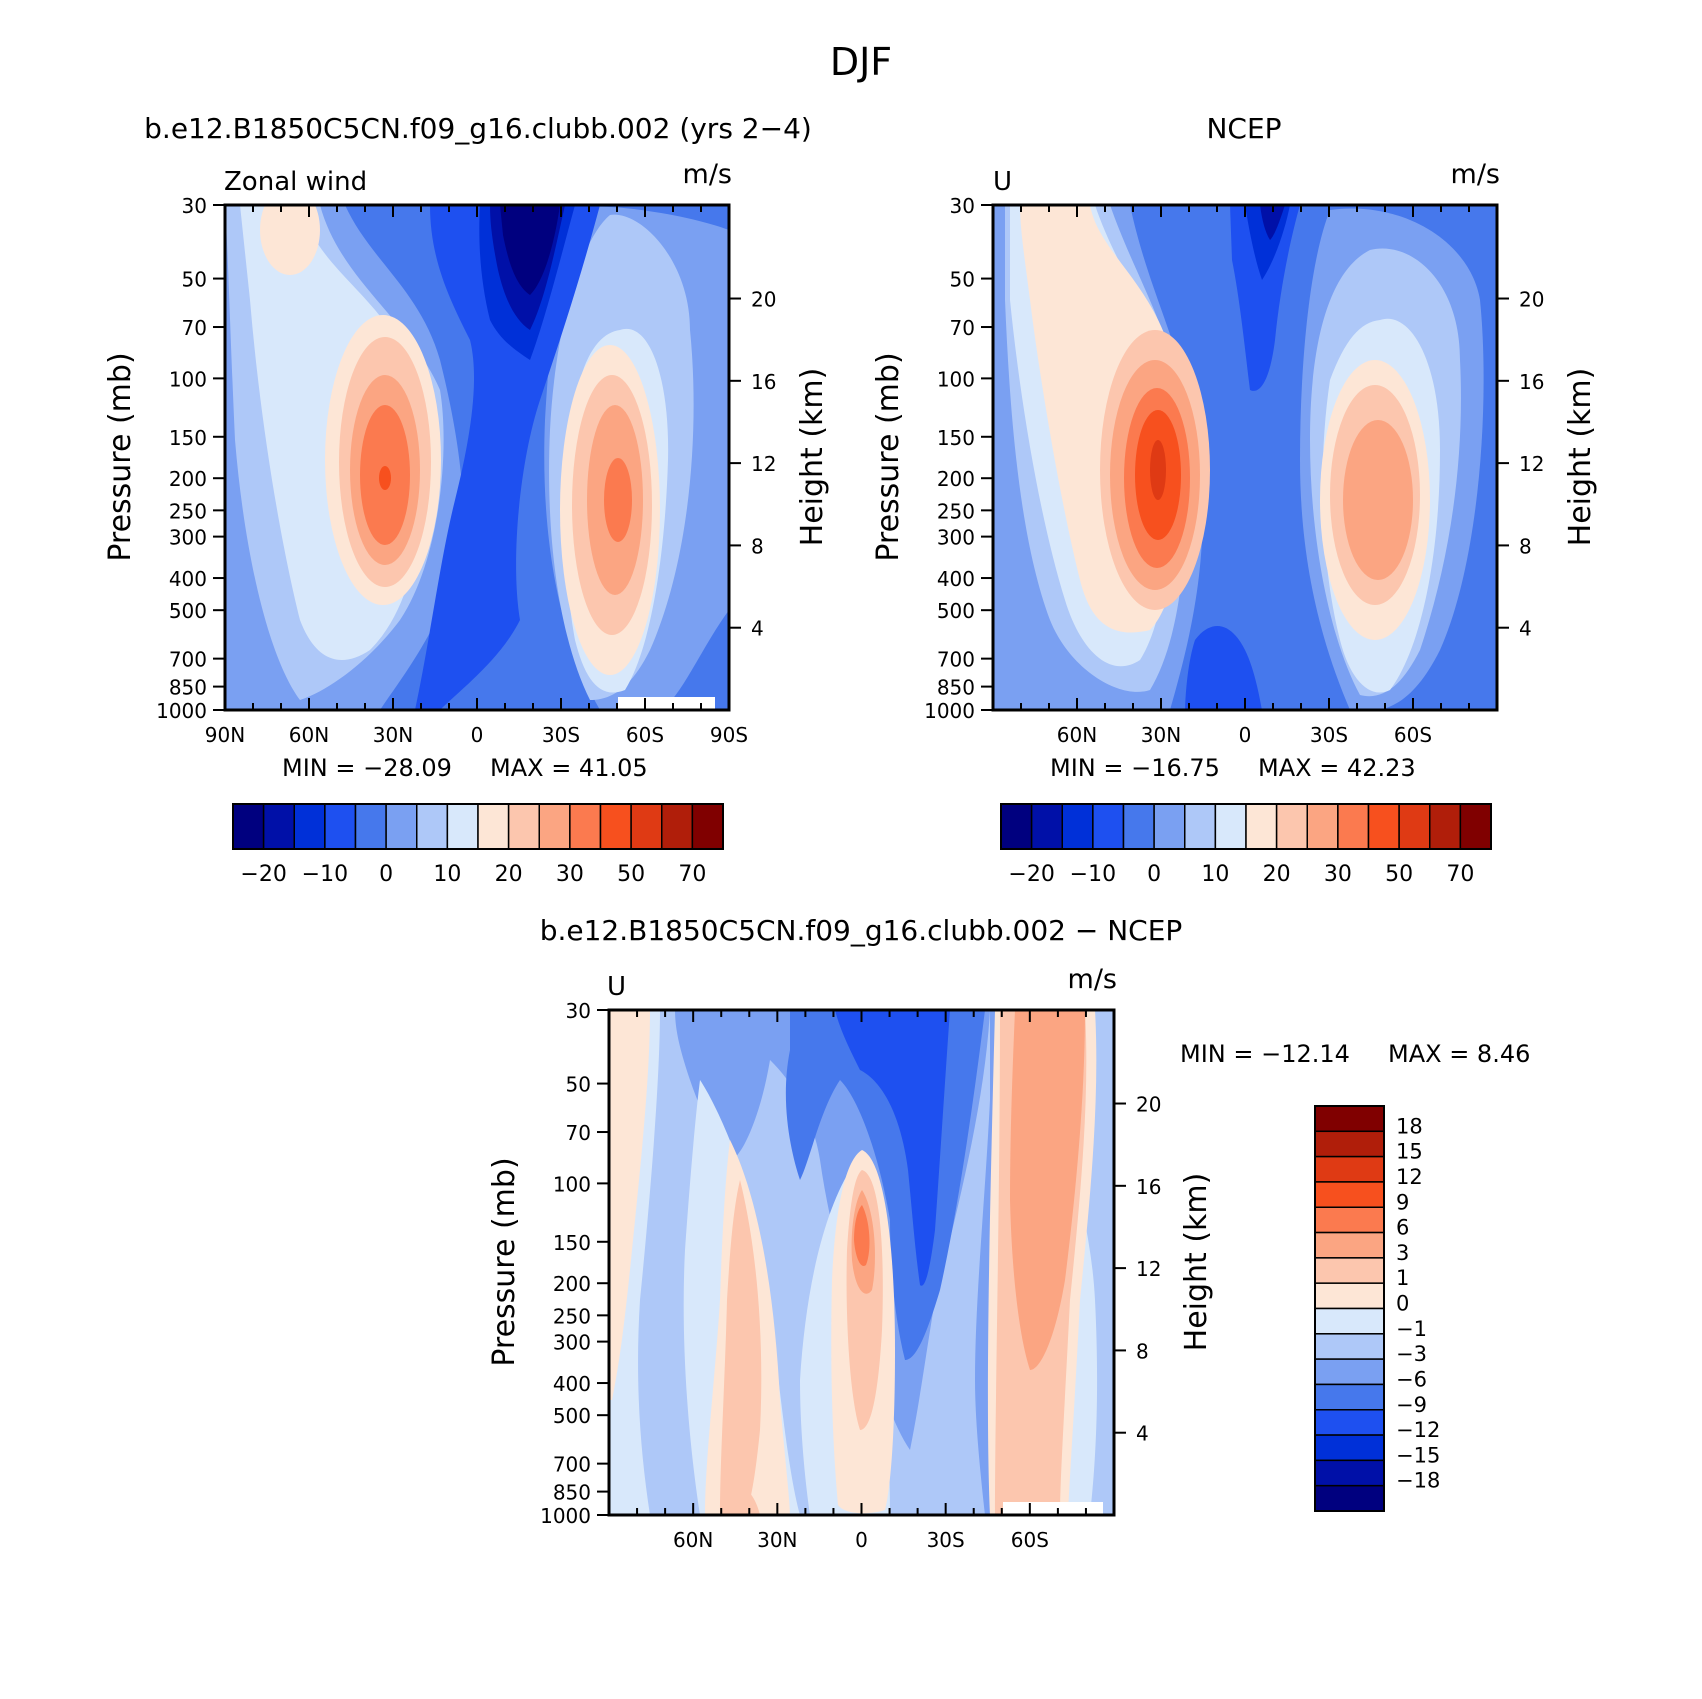  I want to click on x-tick-label: 90S, so click(729, 735).